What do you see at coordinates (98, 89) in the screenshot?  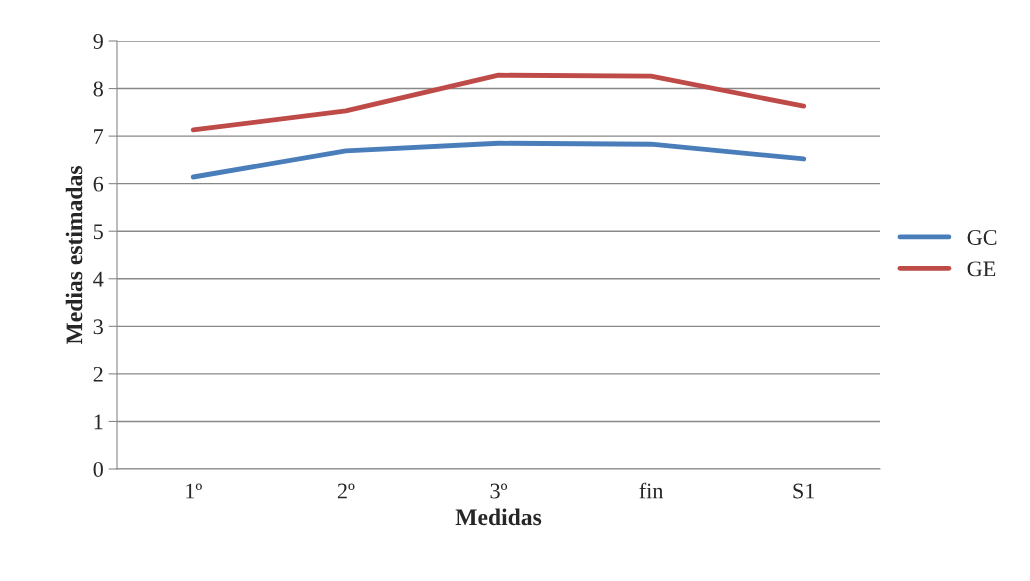 I see `y-tick-label: 8` at bounding box center [98, 89].